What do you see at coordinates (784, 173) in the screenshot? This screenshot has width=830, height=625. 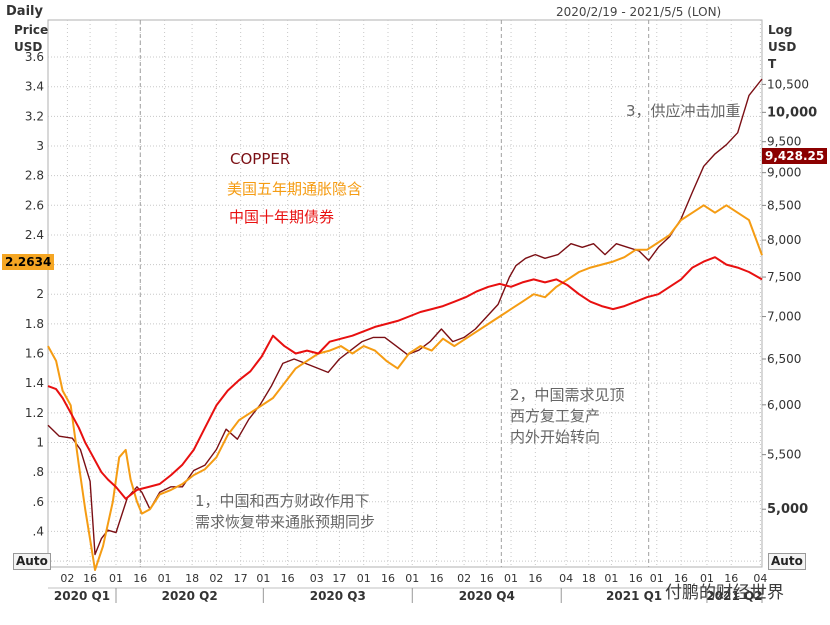 I see `right-tick-label: 9,000` at bounding box center [784, 173].